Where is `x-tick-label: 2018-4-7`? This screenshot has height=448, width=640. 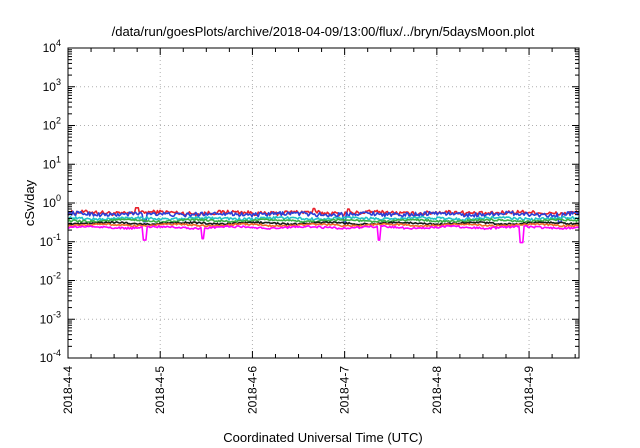
x-tick-label: 2018-4-7 is located at coordinates (345, 390).